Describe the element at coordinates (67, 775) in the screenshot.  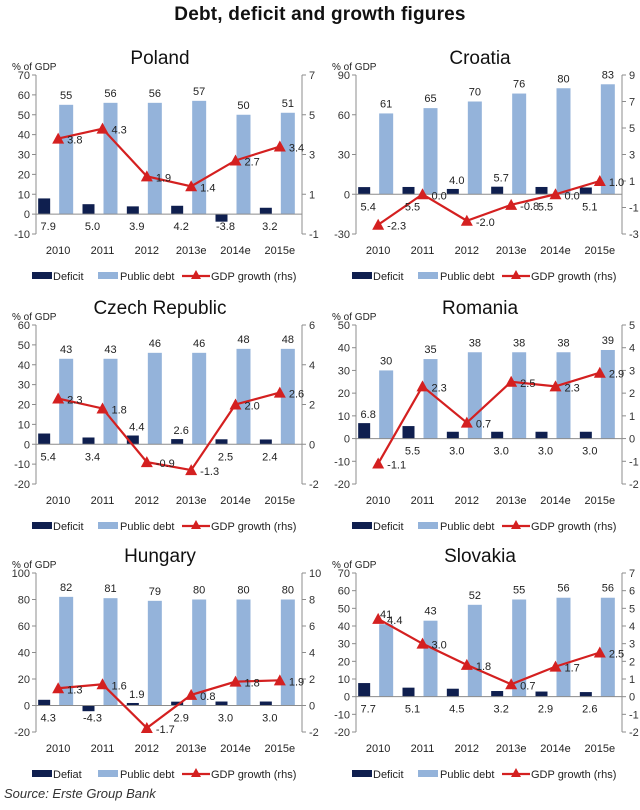
I see `legend-label-deficit: Defiat` at that location.